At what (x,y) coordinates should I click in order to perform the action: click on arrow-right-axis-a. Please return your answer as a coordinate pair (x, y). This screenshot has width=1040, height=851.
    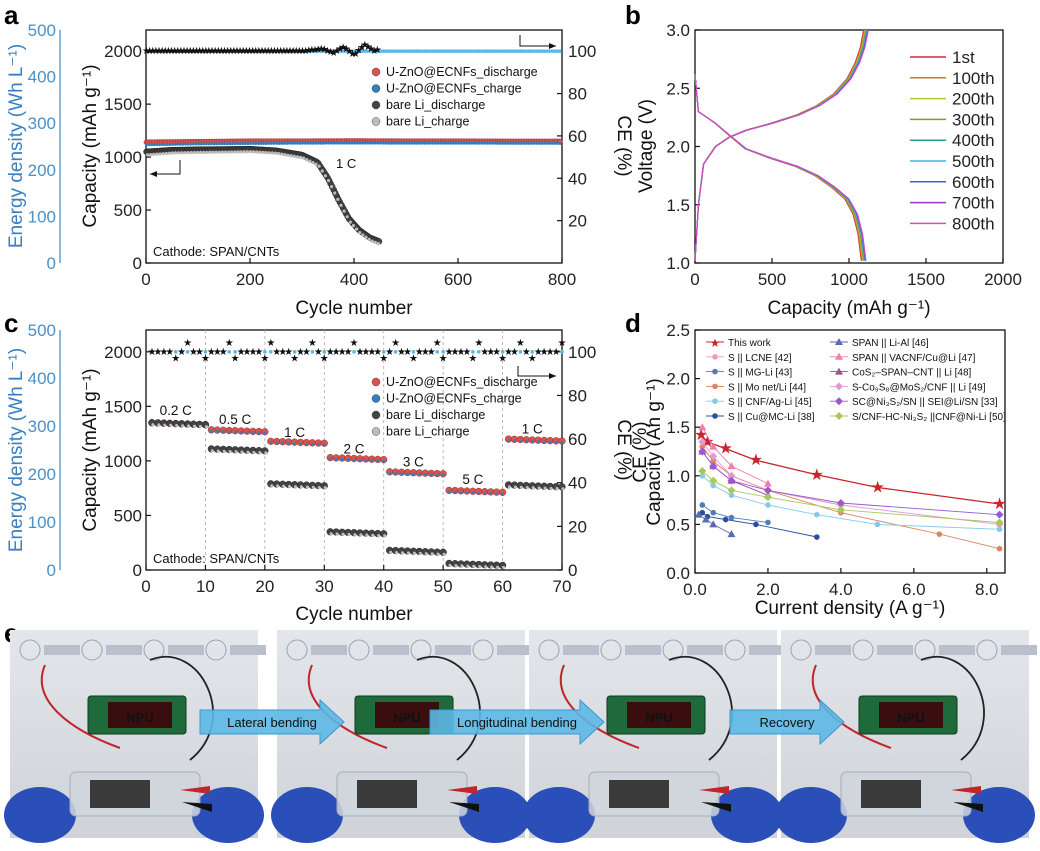
    Looking at the image, I should click on (537, 41).